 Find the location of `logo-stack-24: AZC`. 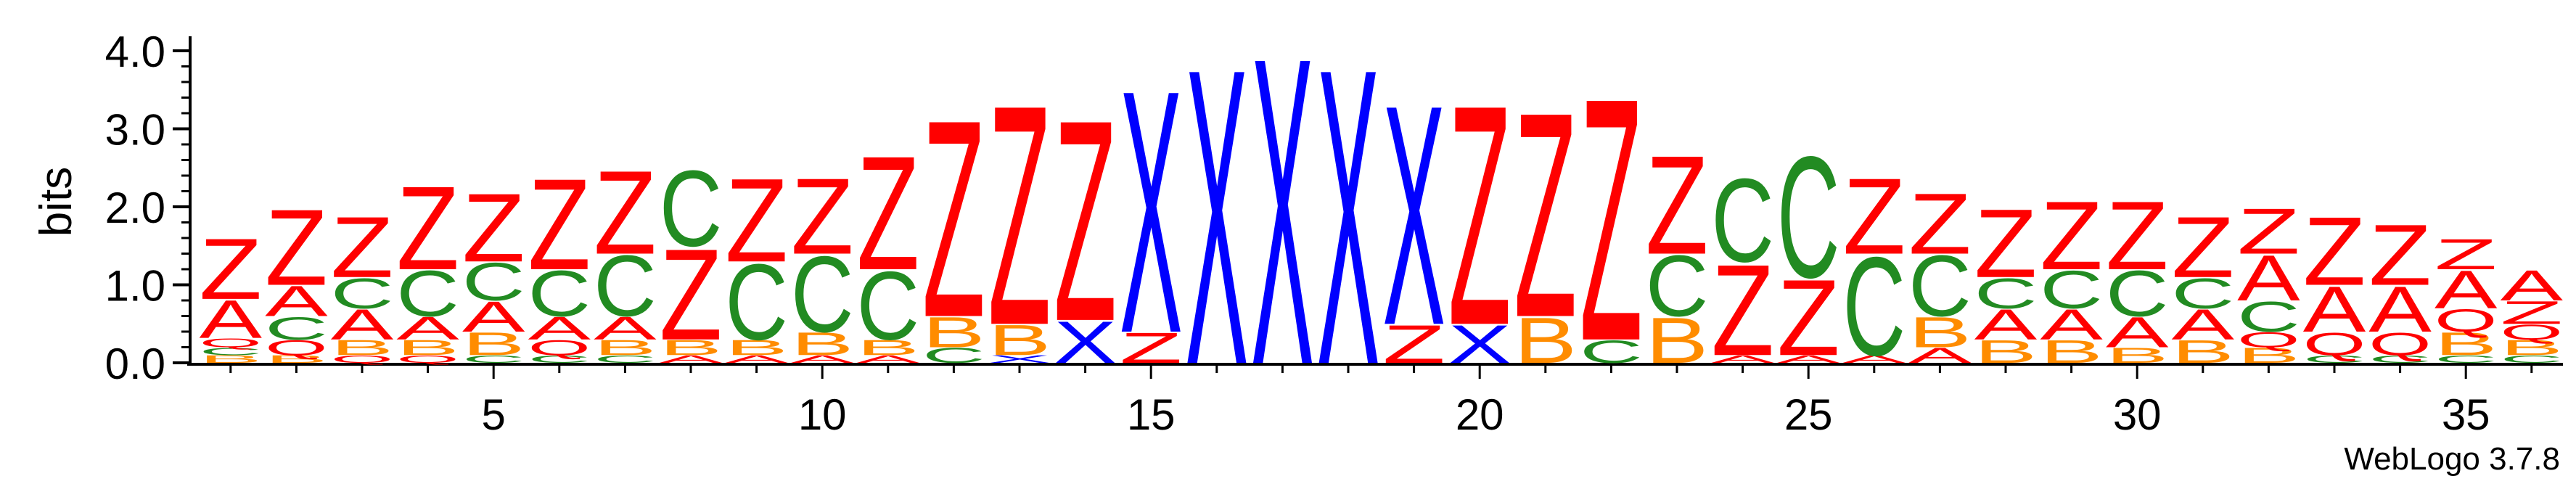

logo-stack-24: AZC is located at coordinates (1742, 269).